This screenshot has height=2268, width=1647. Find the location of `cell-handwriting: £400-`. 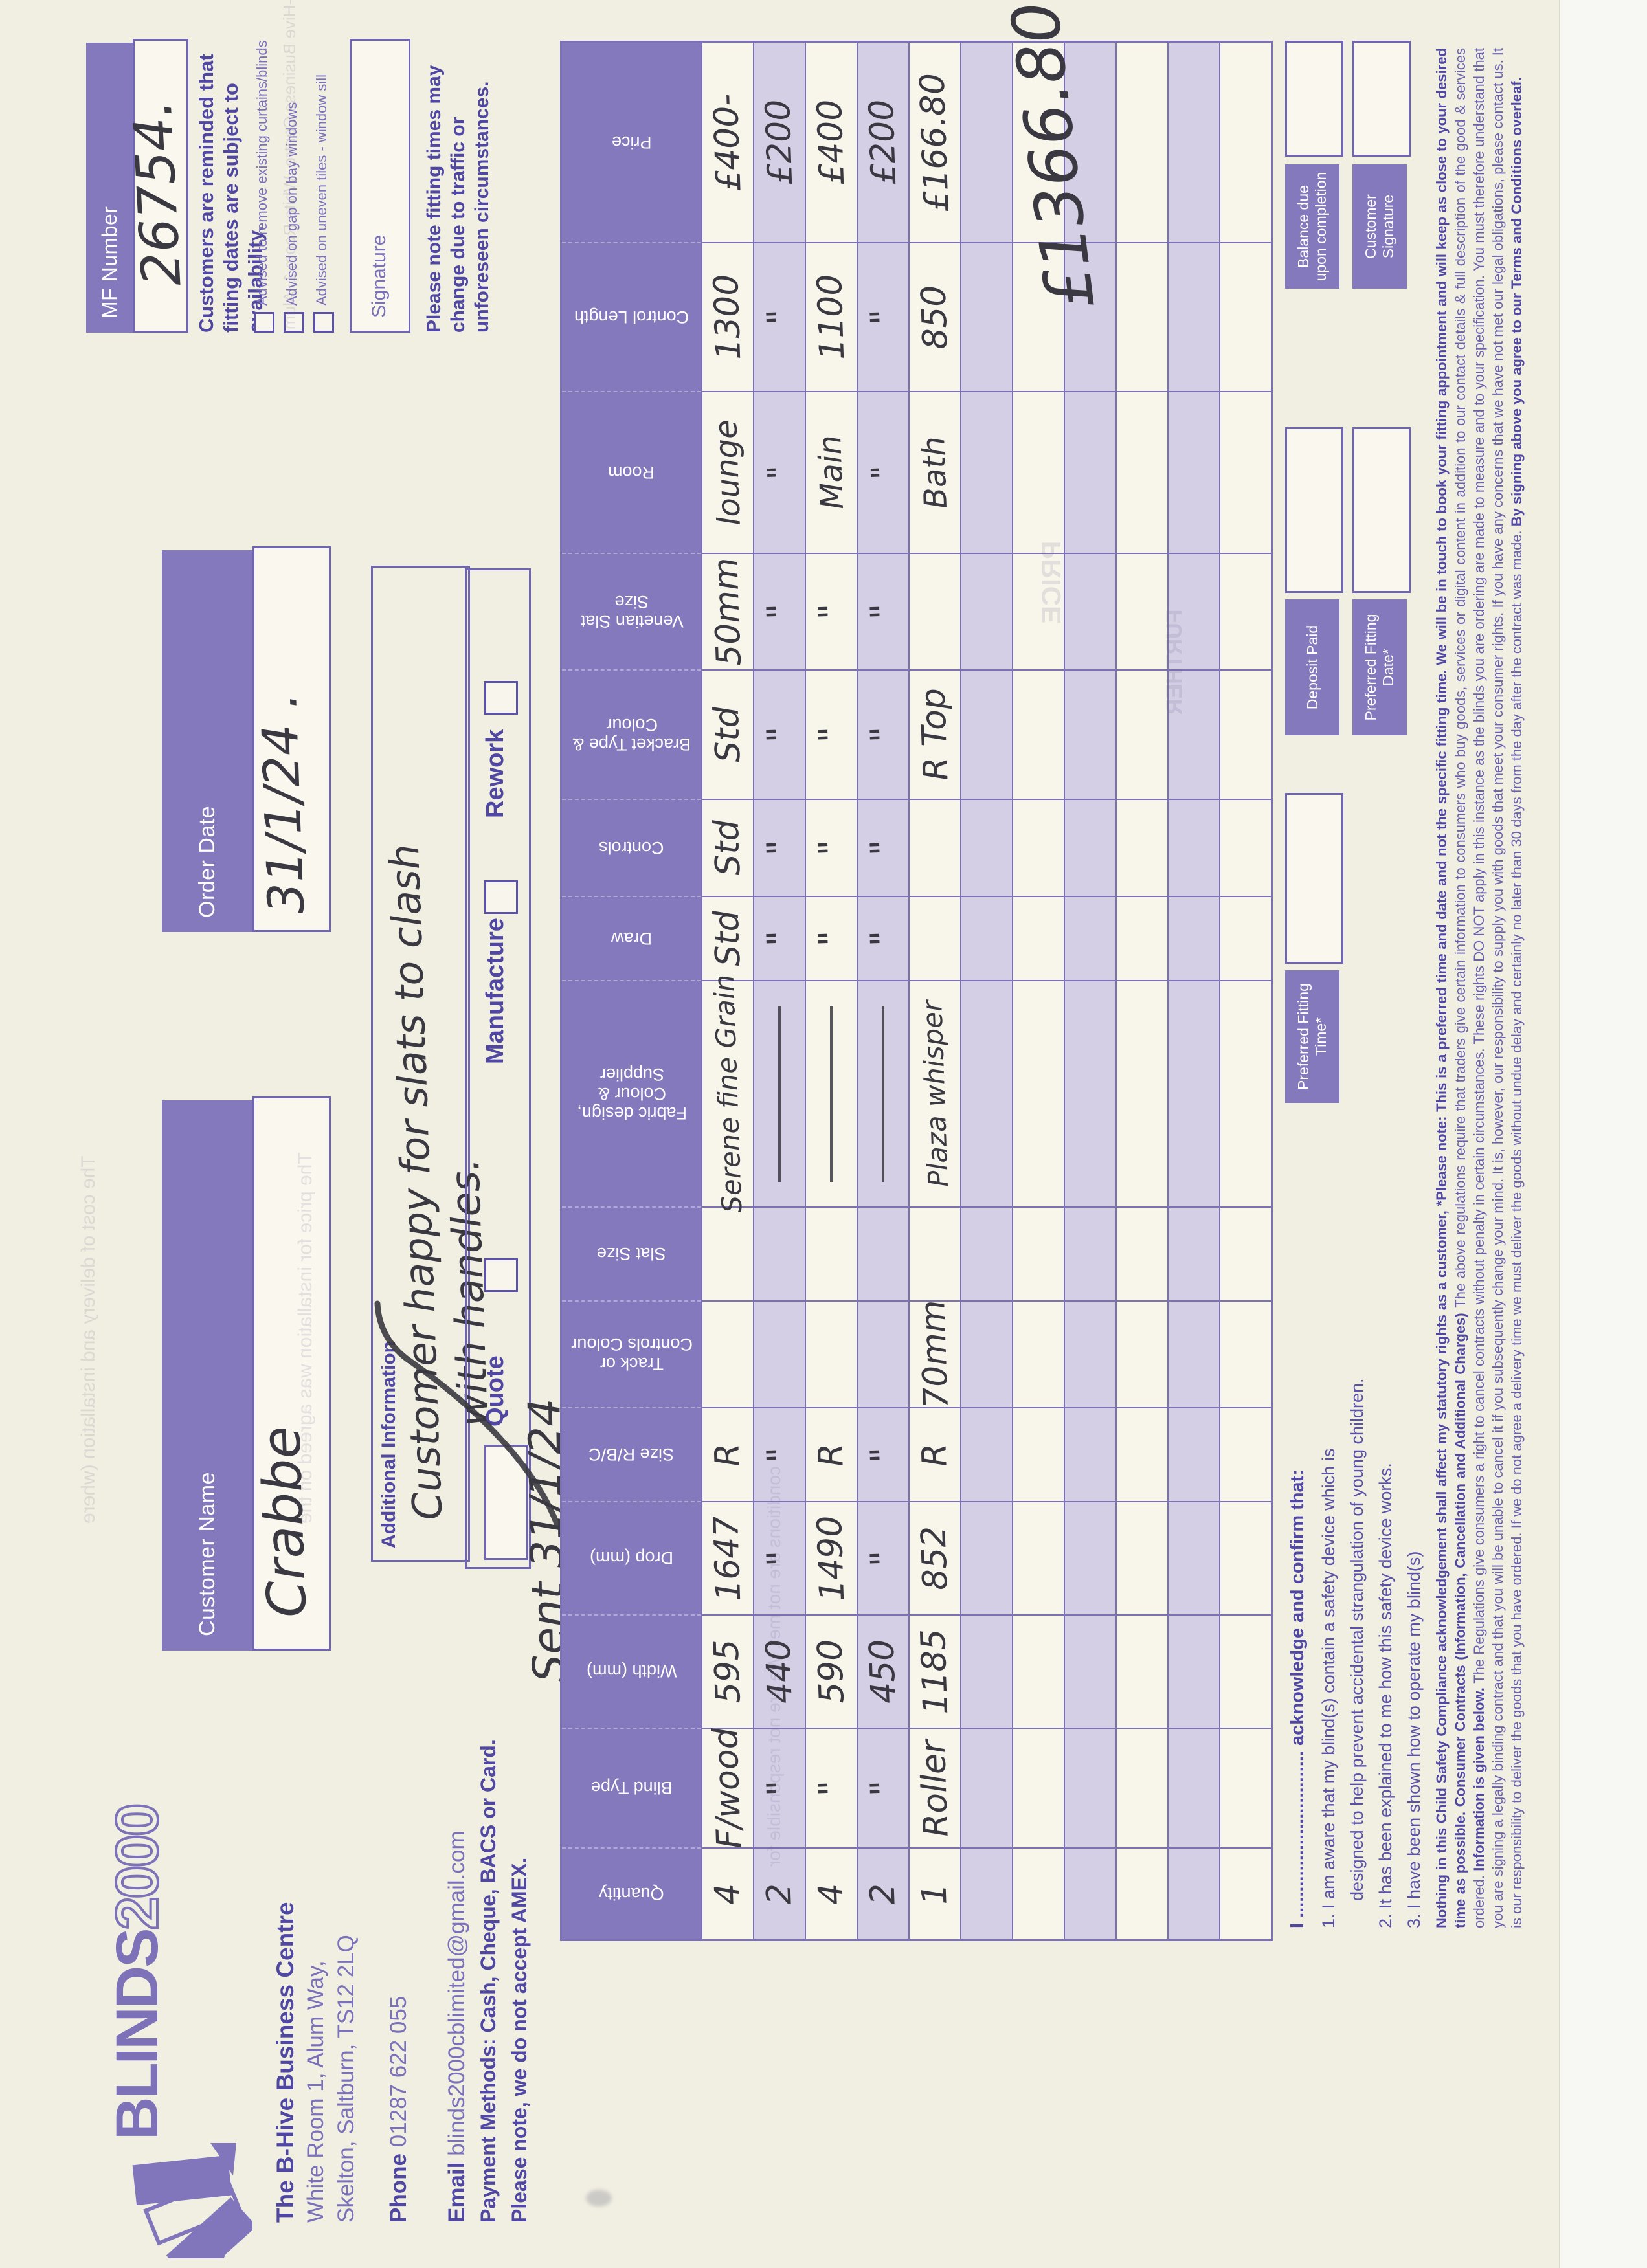

cell-handwriting: £400- is located at coordinates (727, 142).